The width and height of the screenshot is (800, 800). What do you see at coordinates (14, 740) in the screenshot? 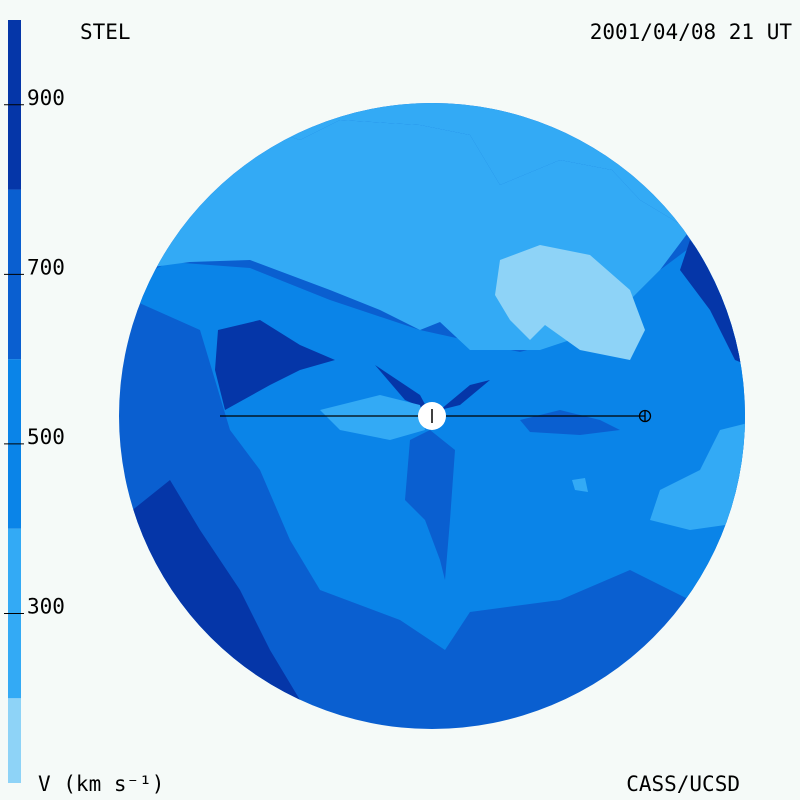
I see `colorbar-segment` at bounding box center [14, 740].